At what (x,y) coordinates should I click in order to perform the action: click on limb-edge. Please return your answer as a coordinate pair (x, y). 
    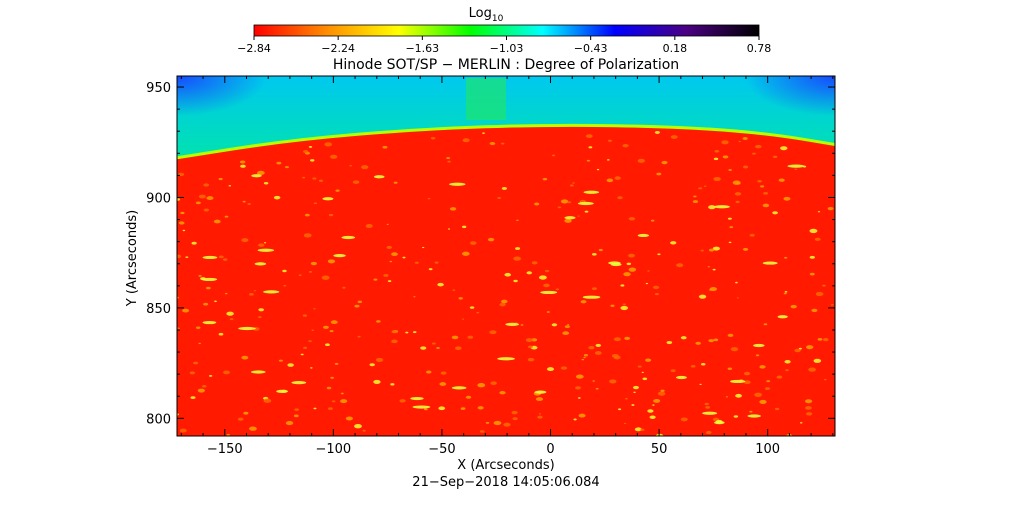
    Looking at the image, I should click on (506, 141).